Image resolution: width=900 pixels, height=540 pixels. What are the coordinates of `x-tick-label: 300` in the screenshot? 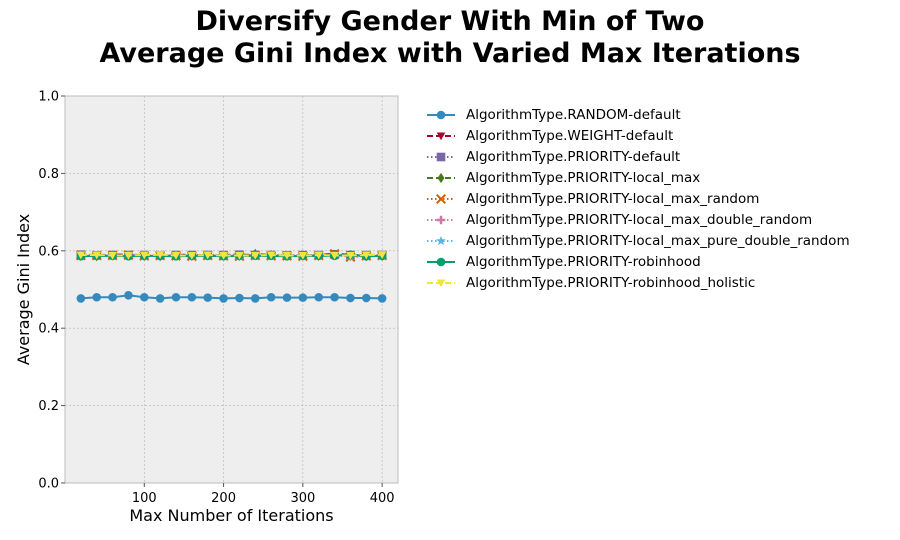 It's located at (302, 498).